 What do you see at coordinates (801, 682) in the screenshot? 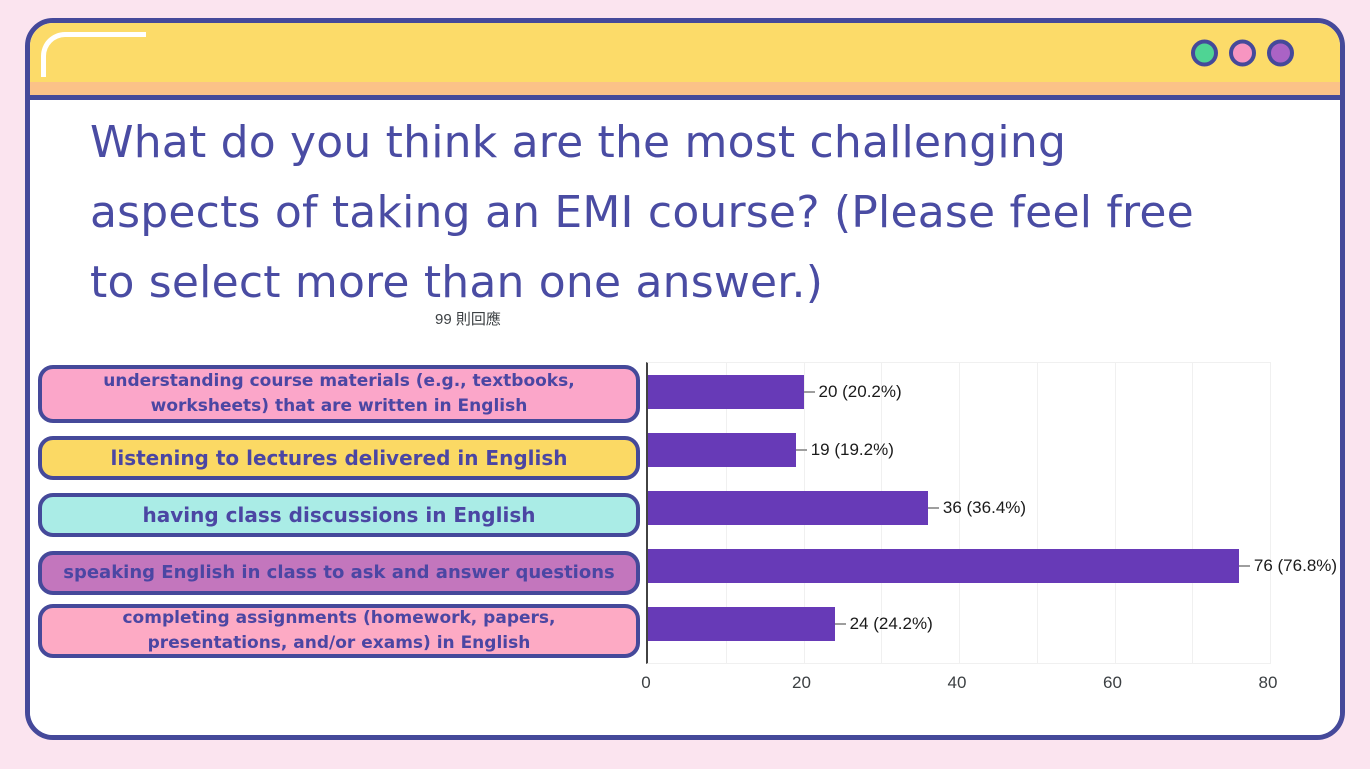
I see `x-axis-tick-label: 20` at bounding box center [801, 682].